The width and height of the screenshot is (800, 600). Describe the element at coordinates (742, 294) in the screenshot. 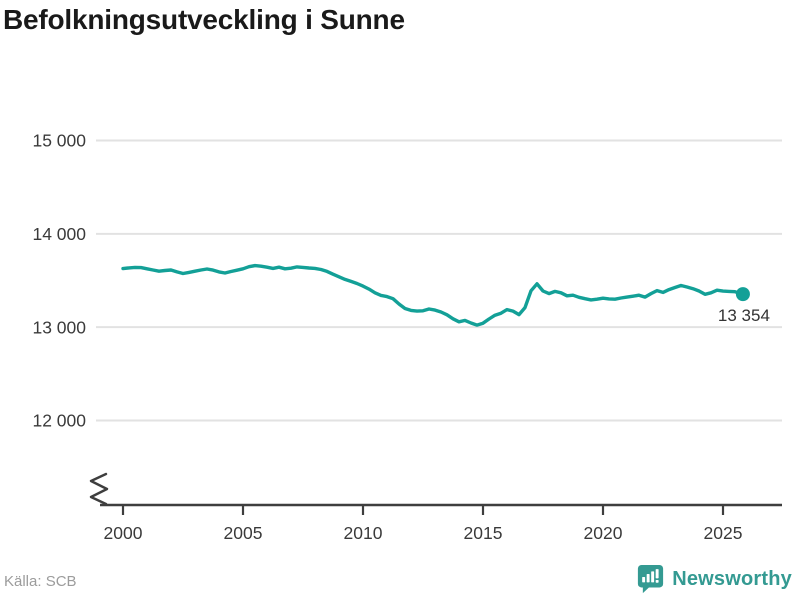

I see `latest-value-marker` at that location.